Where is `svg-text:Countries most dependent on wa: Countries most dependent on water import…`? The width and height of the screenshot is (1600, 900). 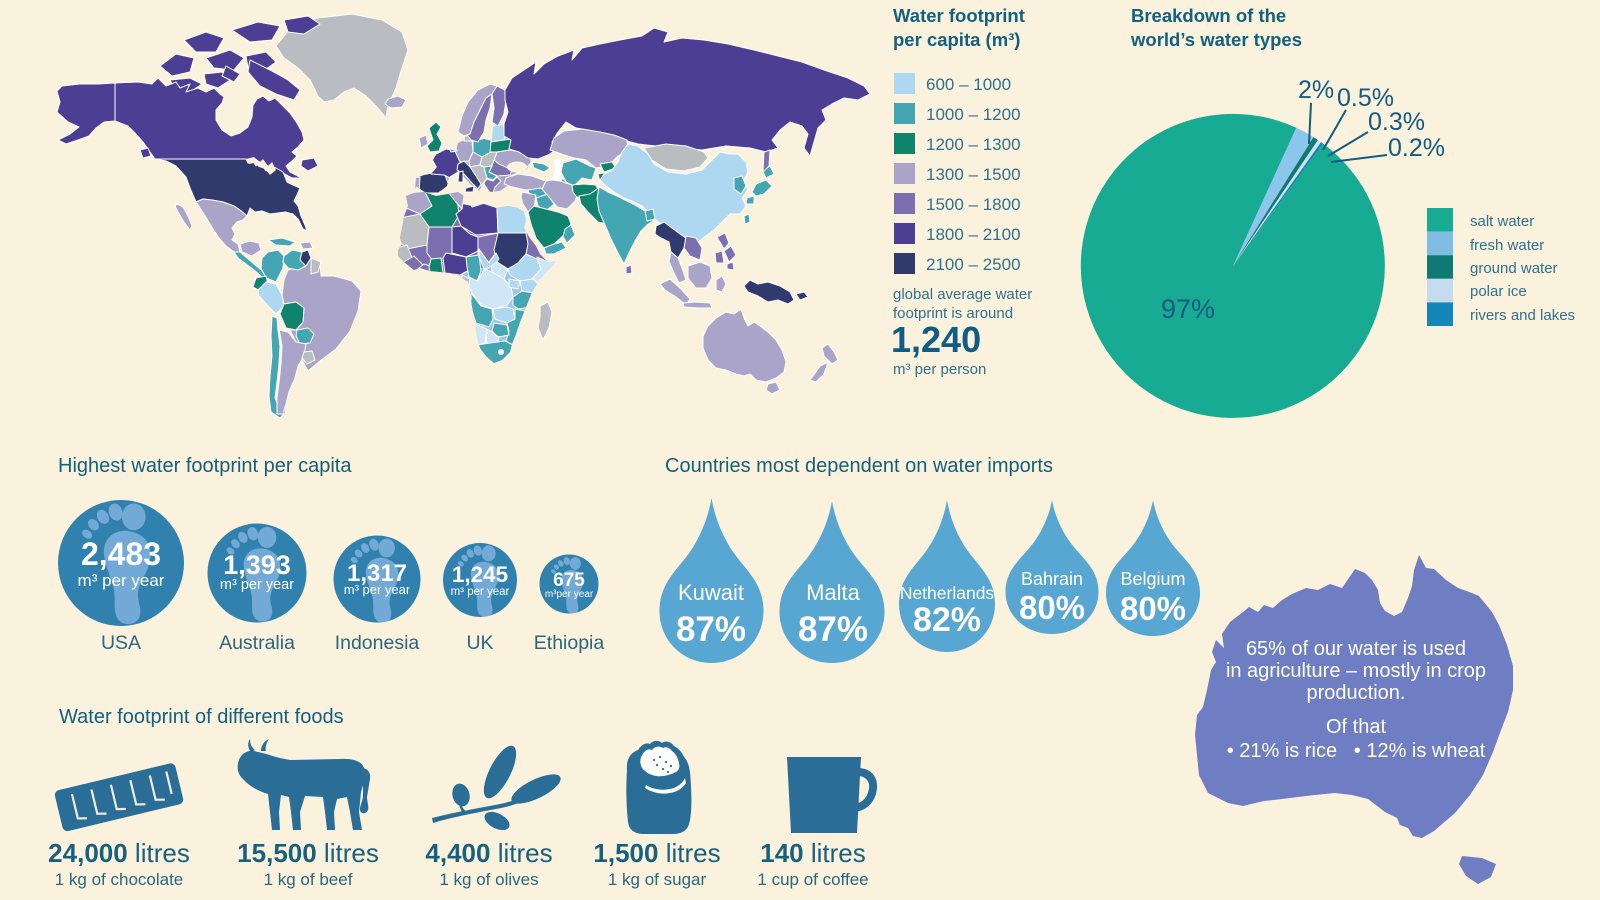
svg-text:Countries most dependent on wa: Countries most dependent on water import… is located at coordinates (859, 466).